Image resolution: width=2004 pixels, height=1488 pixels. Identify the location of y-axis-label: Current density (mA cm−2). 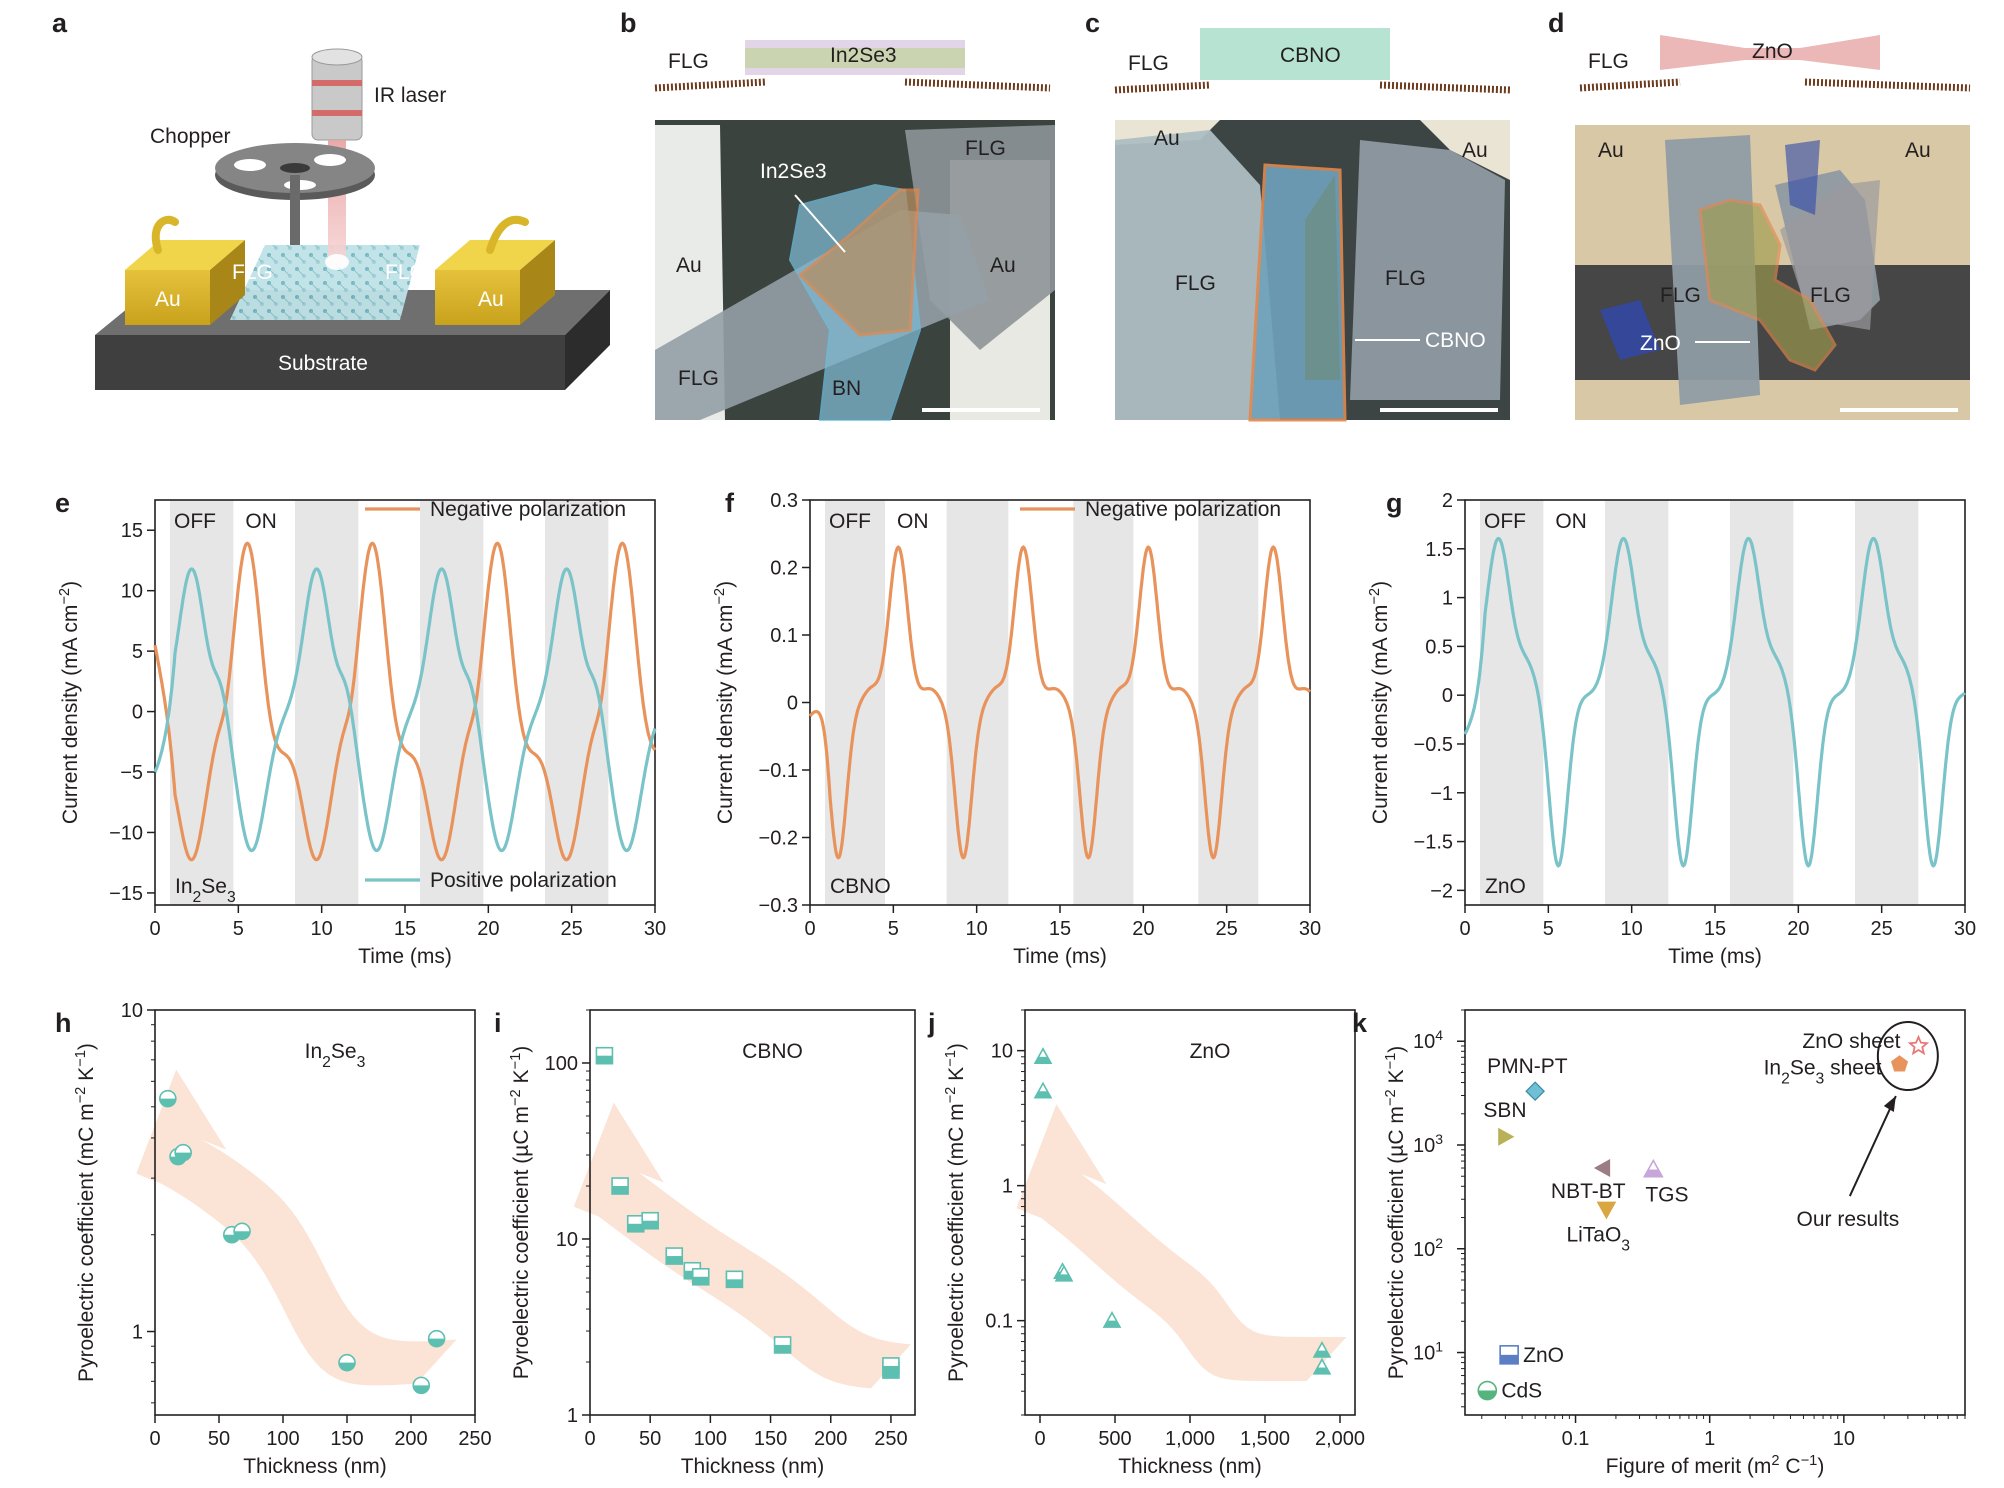
(69, 702).